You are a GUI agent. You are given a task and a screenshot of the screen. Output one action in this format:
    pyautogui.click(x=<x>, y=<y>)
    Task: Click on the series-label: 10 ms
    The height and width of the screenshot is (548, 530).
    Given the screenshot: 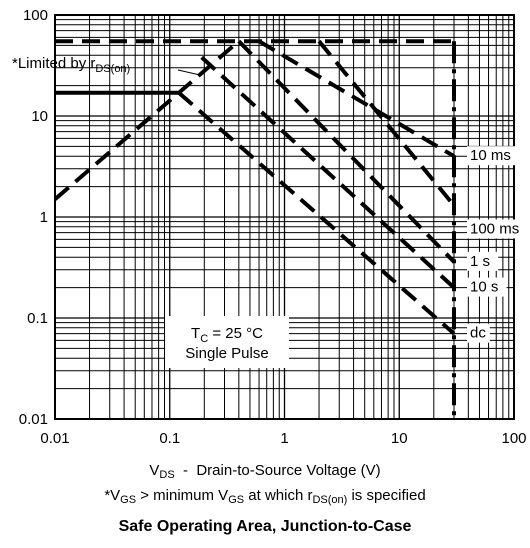 What is the action you would take?
    pyautogui.click(x=490, y=155)
    